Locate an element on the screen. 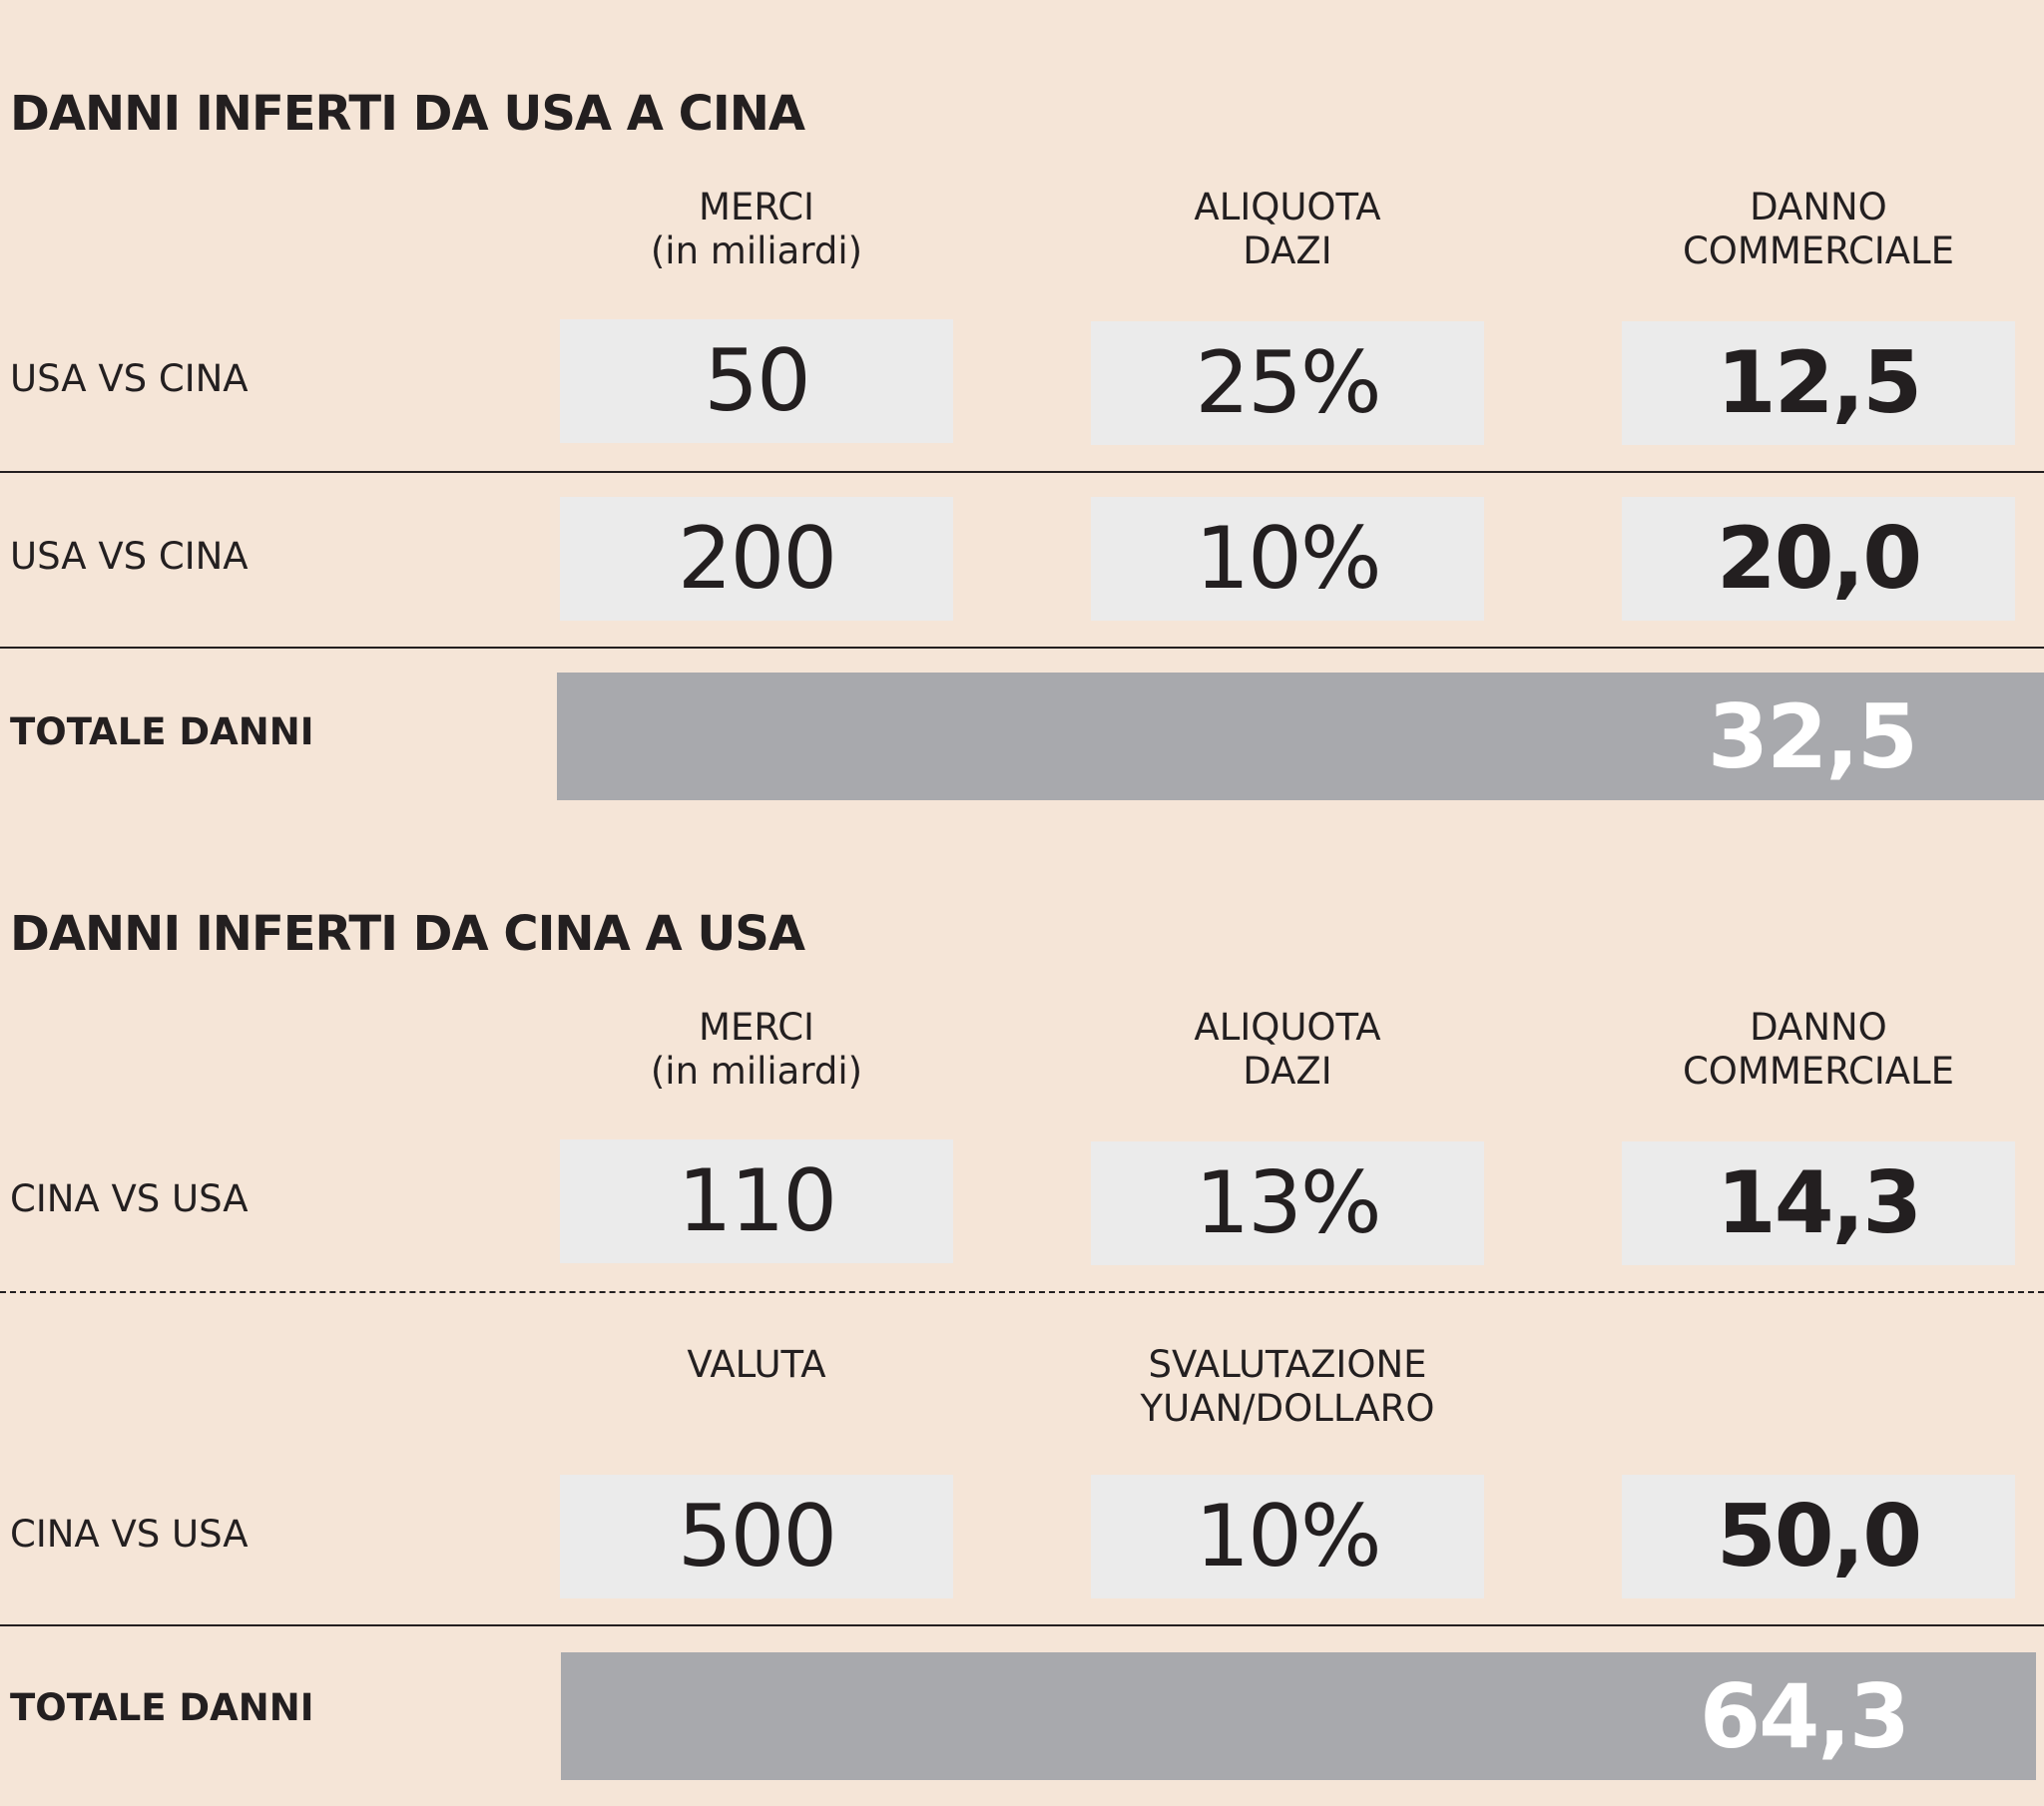  cell-danno: 50,0 is located at coordinates (1818, 1536).